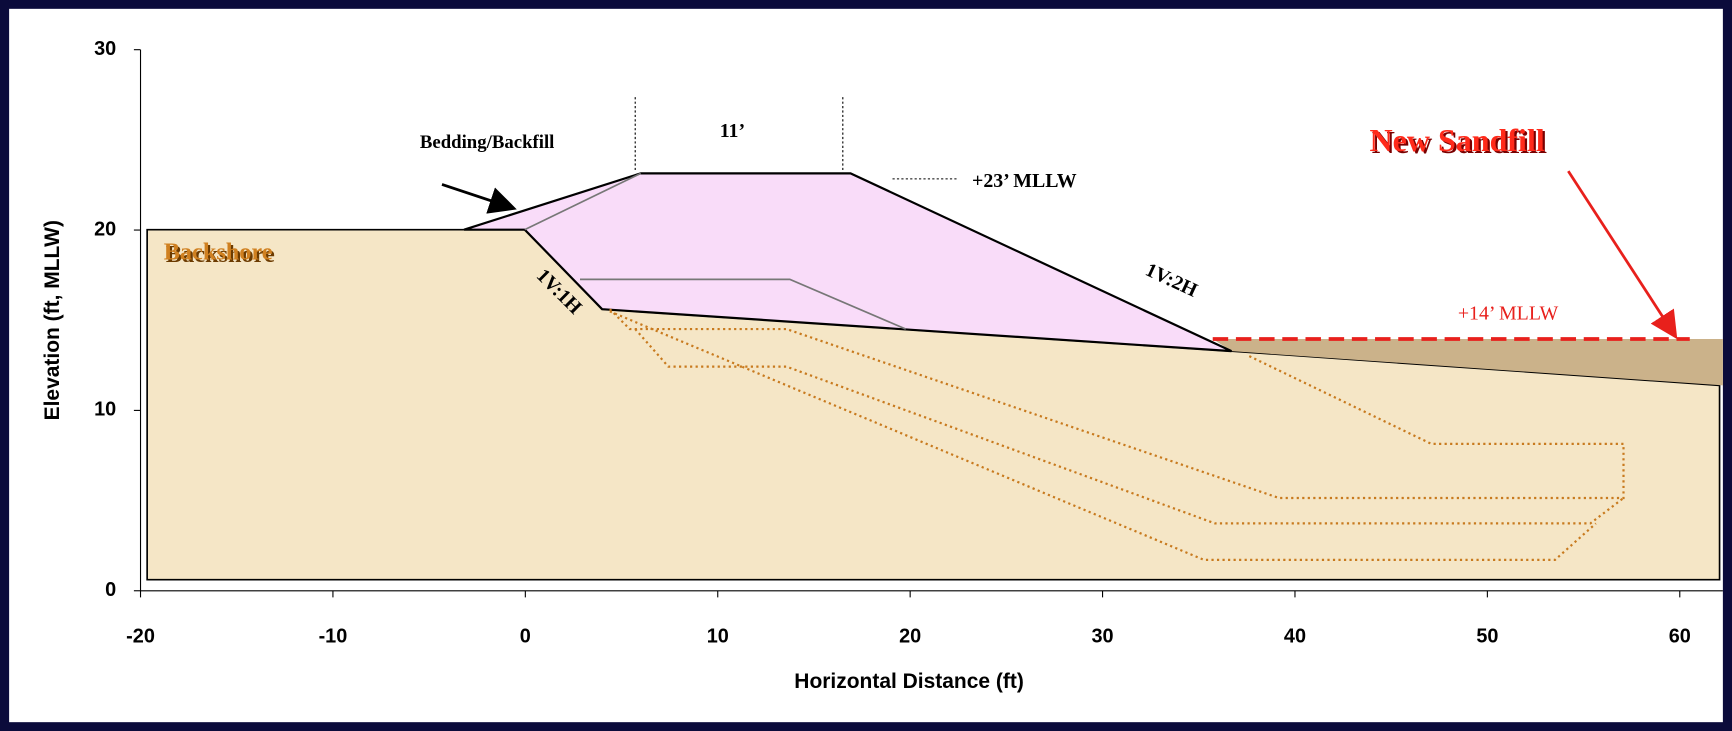  What do you see at coordinates (110, 590) in the screenshot?
I see `y-tick-label: 0` at bounding box center [110, 590].